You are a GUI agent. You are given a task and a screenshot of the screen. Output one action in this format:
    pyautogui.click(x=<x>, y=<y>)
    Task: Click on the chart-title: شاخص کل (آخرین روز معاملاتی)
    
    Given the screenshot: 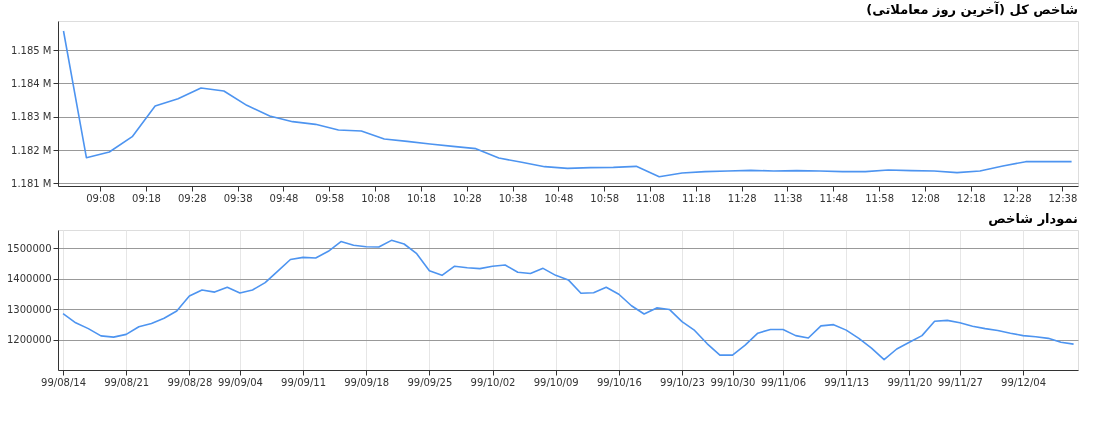 What is the action you would take?
    pyautogui.click(x=972, y=9)
    